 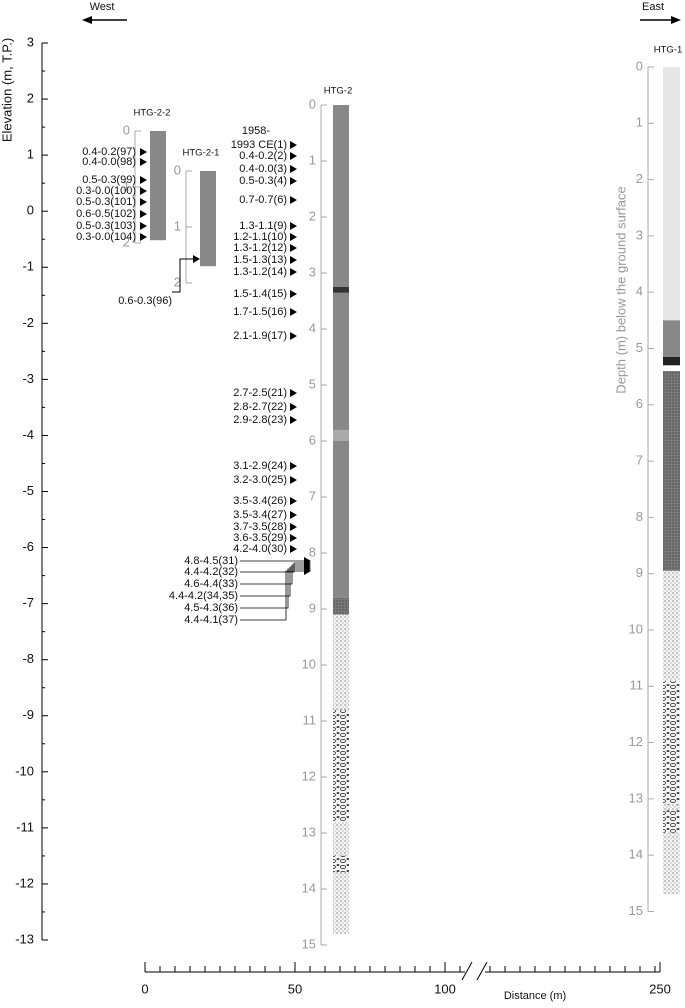 I want to click on core-name: HTG-1, so click(x=668, y=50).